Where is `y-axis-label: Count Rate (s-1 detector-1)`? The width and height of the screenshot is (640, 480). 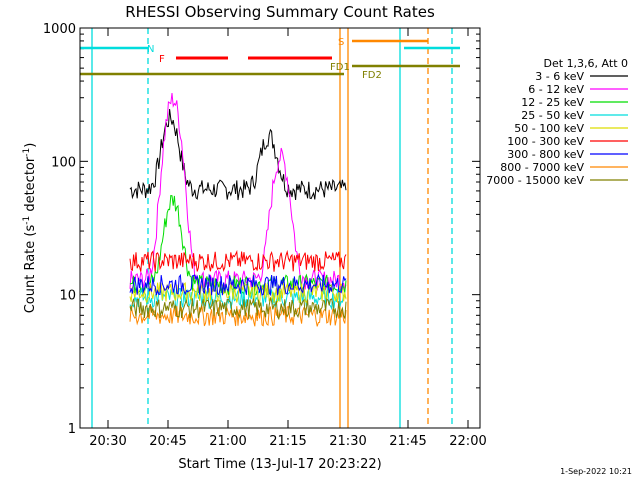
y-axis-label: Count Rate (s-1 detector-1) is located at coordinates (30, 228).